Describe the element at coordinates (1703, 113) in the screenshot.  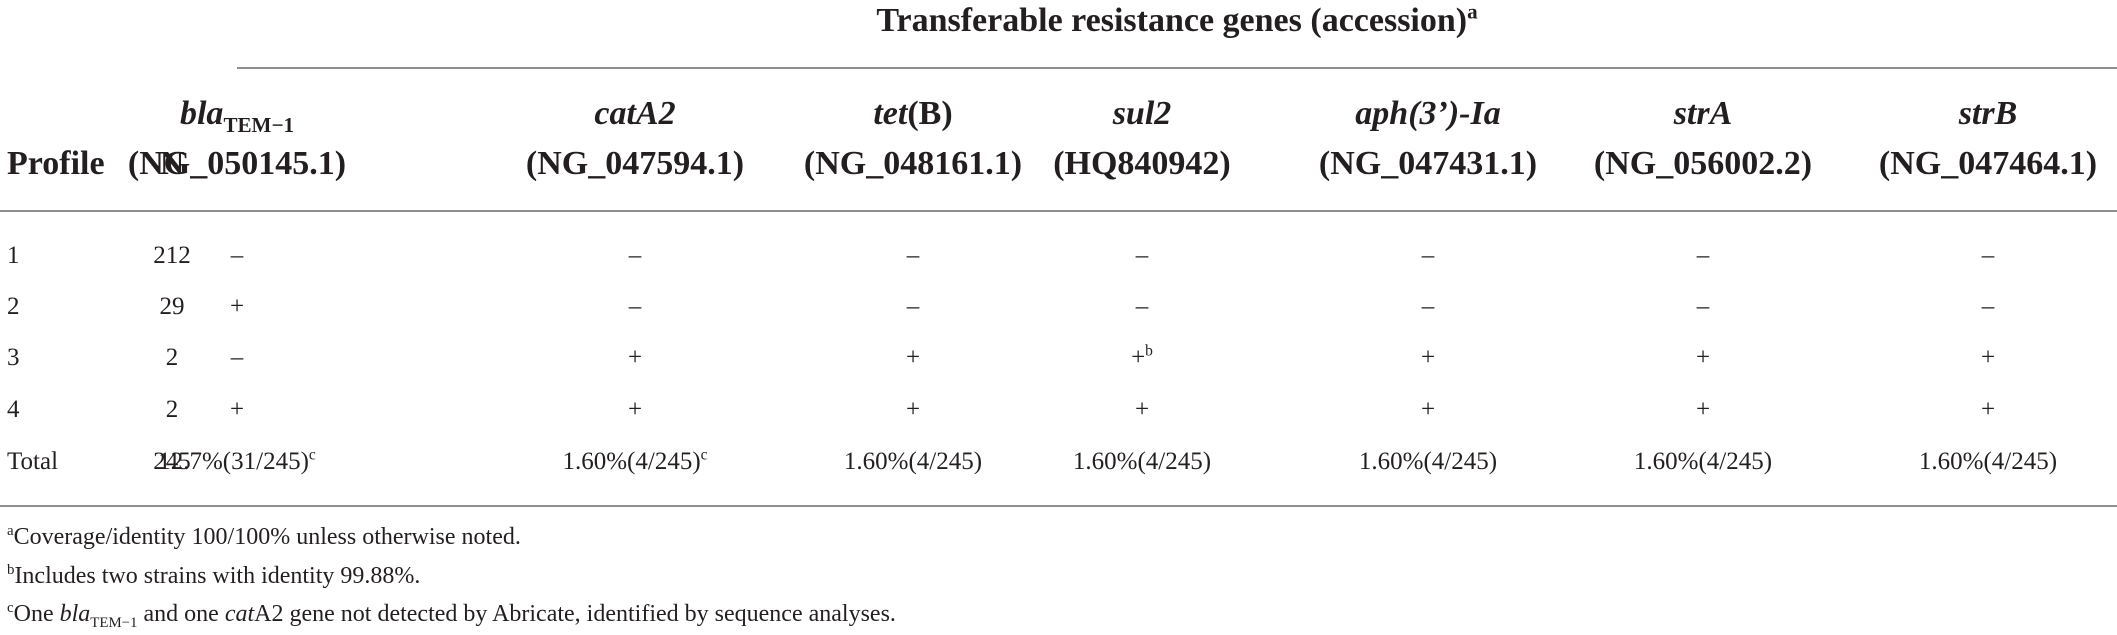
I see `gene-name-header: strA` at that location.